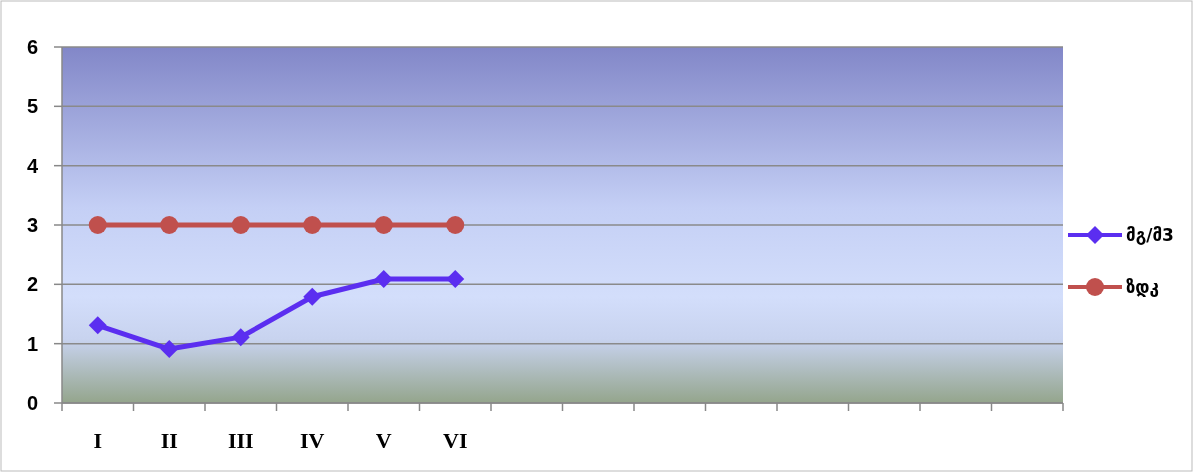  What do you see at coordinates (383, 440) in the screenshot?
I see `x-tick-label: V` at bounding box center [383, 440].